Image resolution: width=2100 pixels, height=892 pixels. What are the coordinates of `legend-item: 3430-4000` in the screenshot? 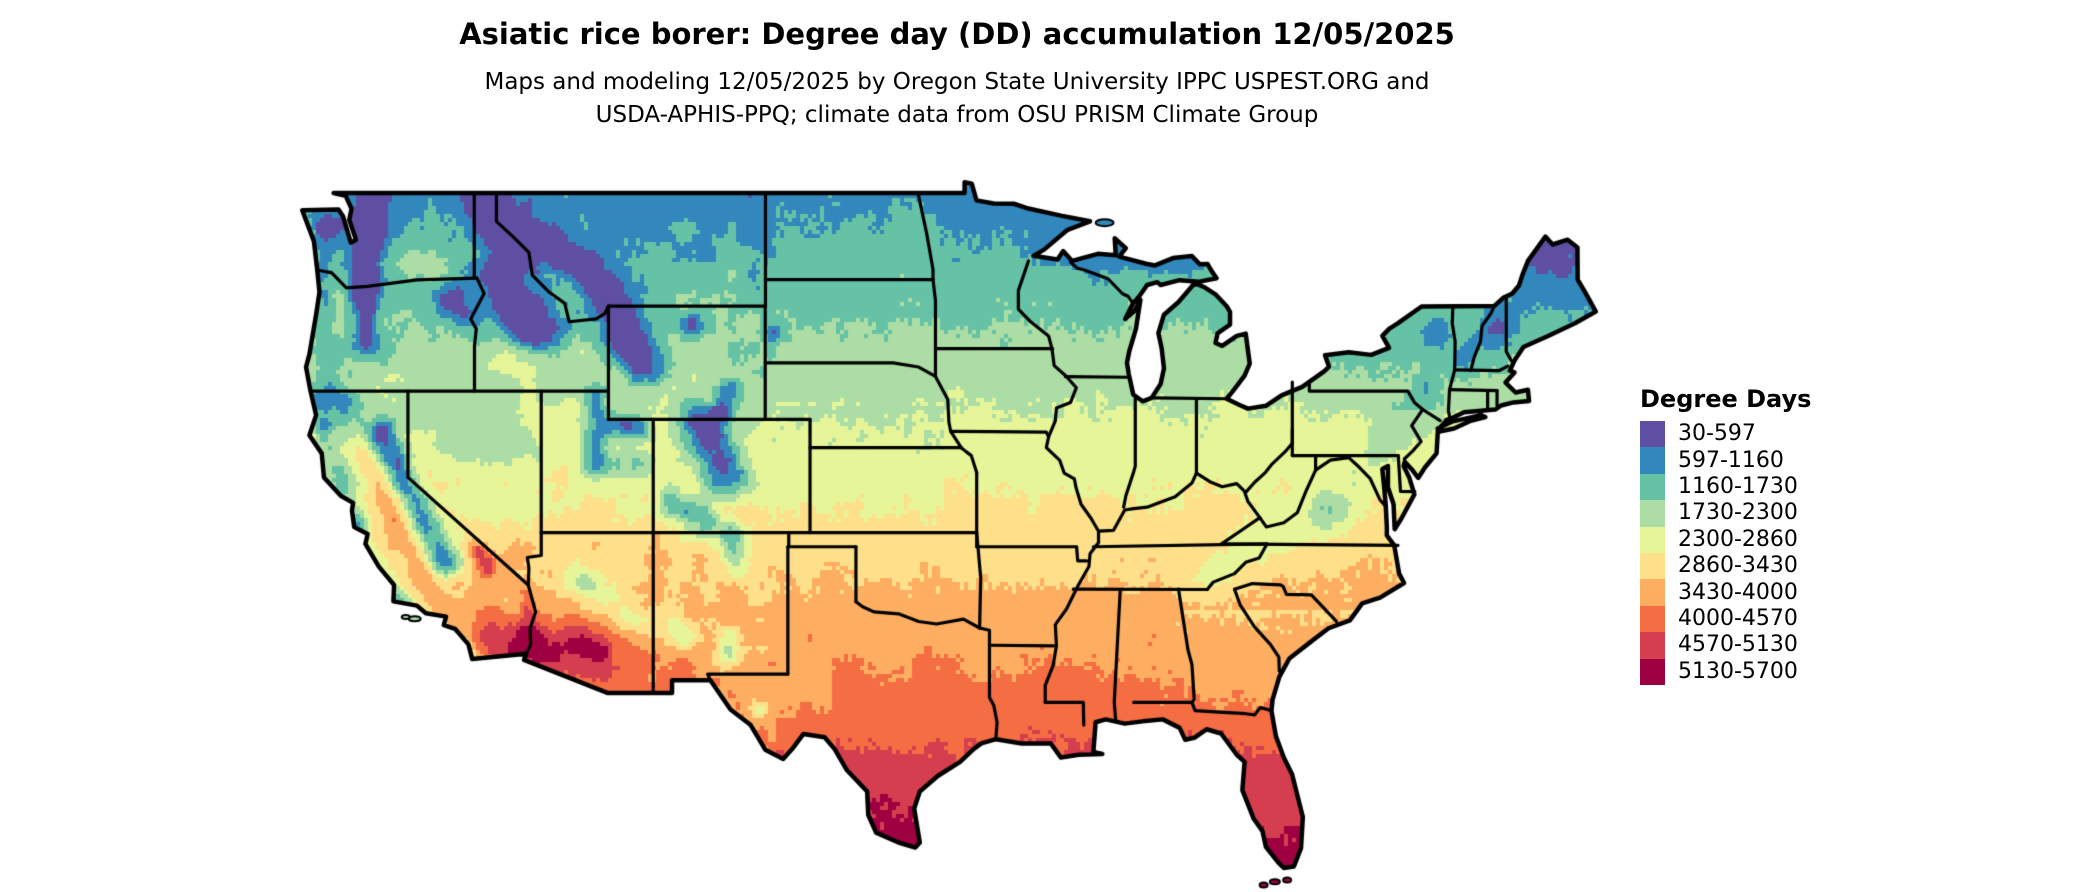 It's located at (1760, 592).